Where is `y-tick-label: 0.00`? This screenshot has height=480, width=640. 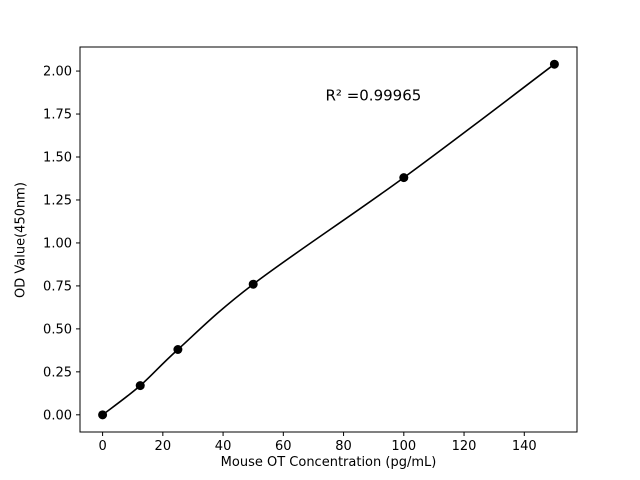
y-tick-label: 0.00 is located at coordinates (57, 415).